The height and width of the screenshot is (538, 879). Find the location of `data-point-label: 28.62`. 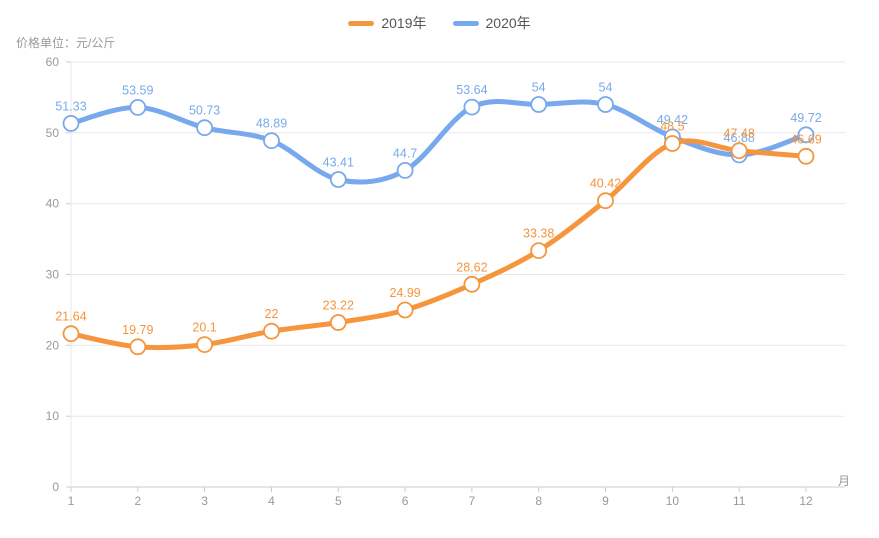

data-point-label: 28.62 is located at coordinates (471, 267).